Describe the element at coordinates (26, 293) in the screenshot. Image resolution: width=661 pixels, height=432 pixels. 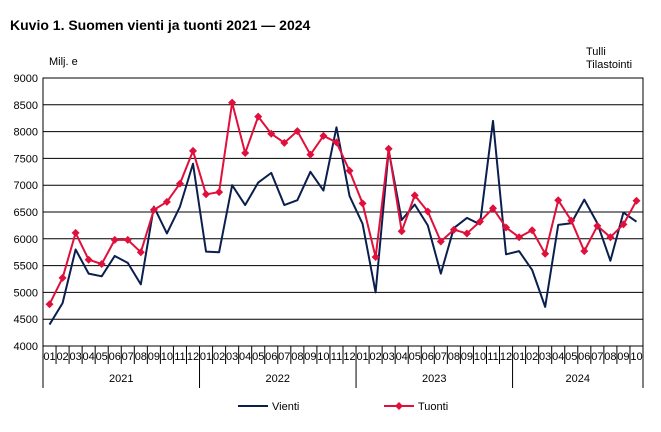
I see `y-tick-label: 5000` at that location.